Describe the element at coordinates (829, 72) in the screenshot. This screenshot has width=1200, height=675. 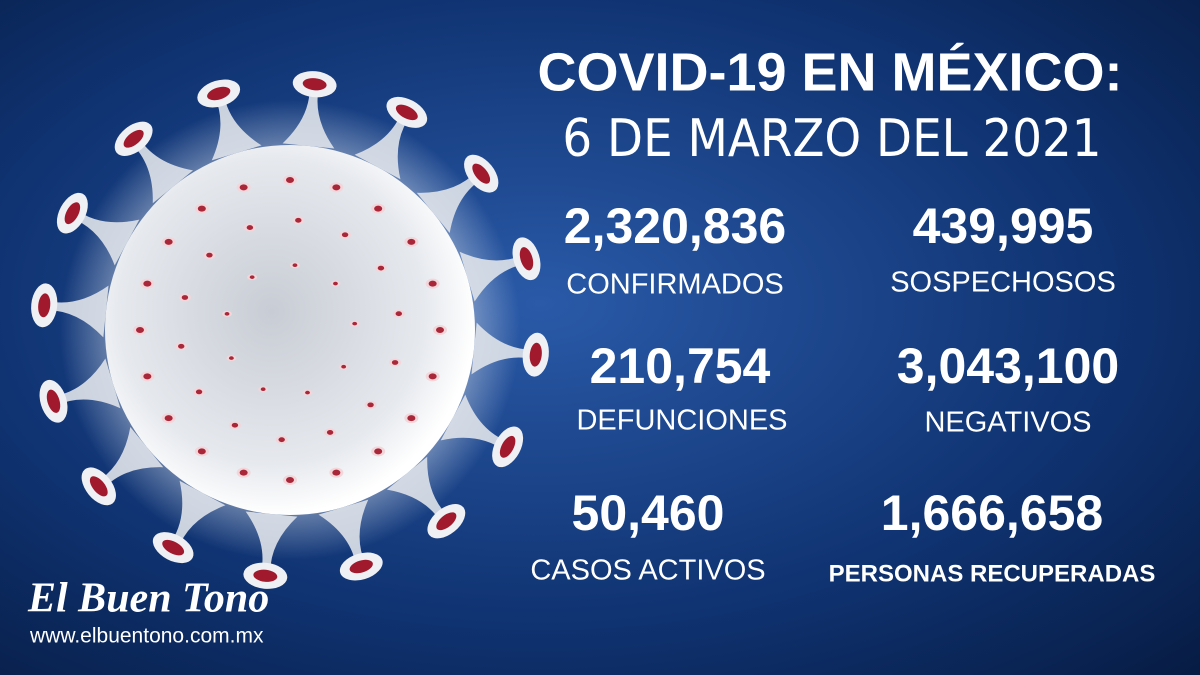
I see `title: COVID-19 EN MÉXICO:` at that location.